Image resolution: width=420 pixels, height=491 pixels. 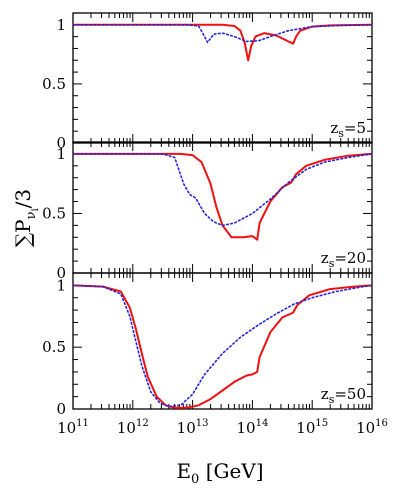 What do you see at coordinates (343, 395) in the screenshot?
I see `panel-label: zs=50` at bounding box center [343, 395].